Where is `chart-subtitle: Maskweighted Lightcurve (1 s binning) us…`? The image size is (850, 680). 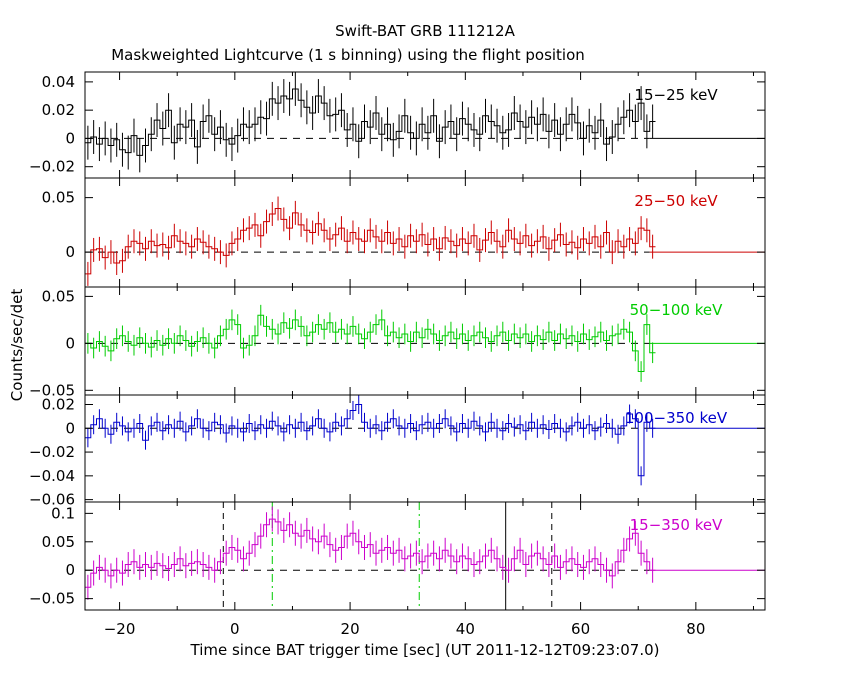 chart-subtitle: Maskweighted Lightcurve (1 s binning) us… is located at coordinates (348, 55).